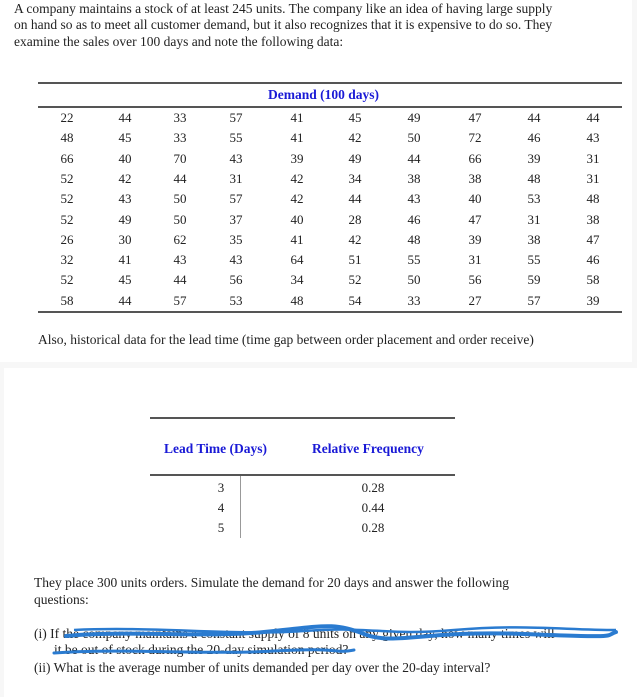 Image resolution: width=637 pixels, height=697 pixels. I want to click on demand-cell: 28, so click(355, 219).